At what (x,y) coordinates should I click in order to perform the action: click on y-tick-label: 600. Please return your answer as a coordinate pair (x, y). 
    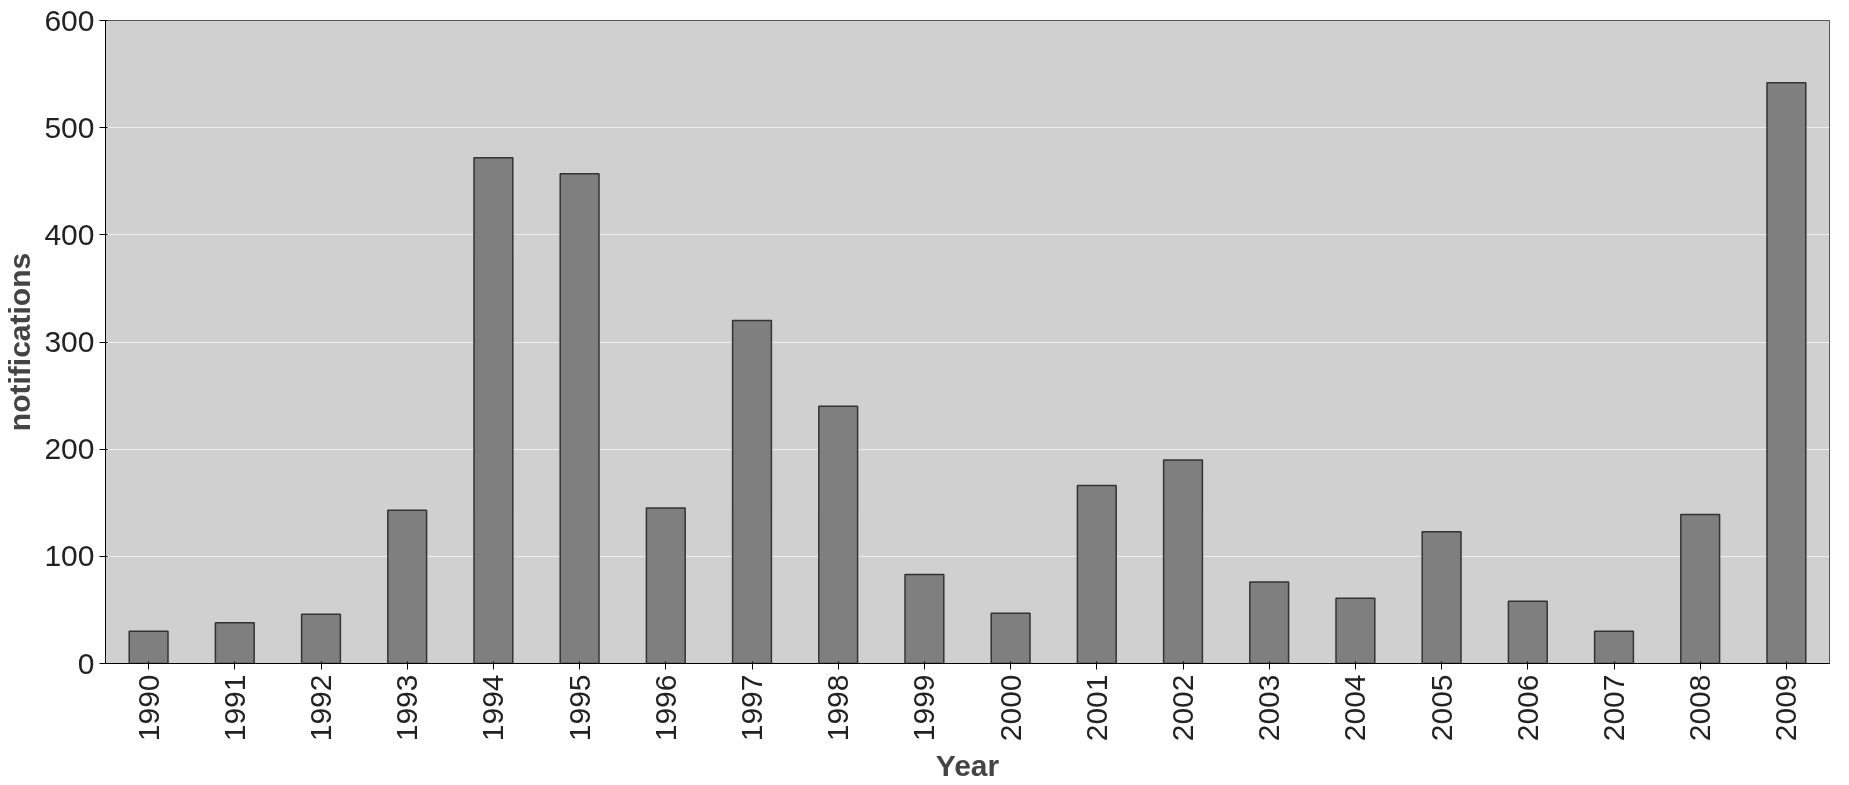
    Looking at the image, I should click on (69, 20).